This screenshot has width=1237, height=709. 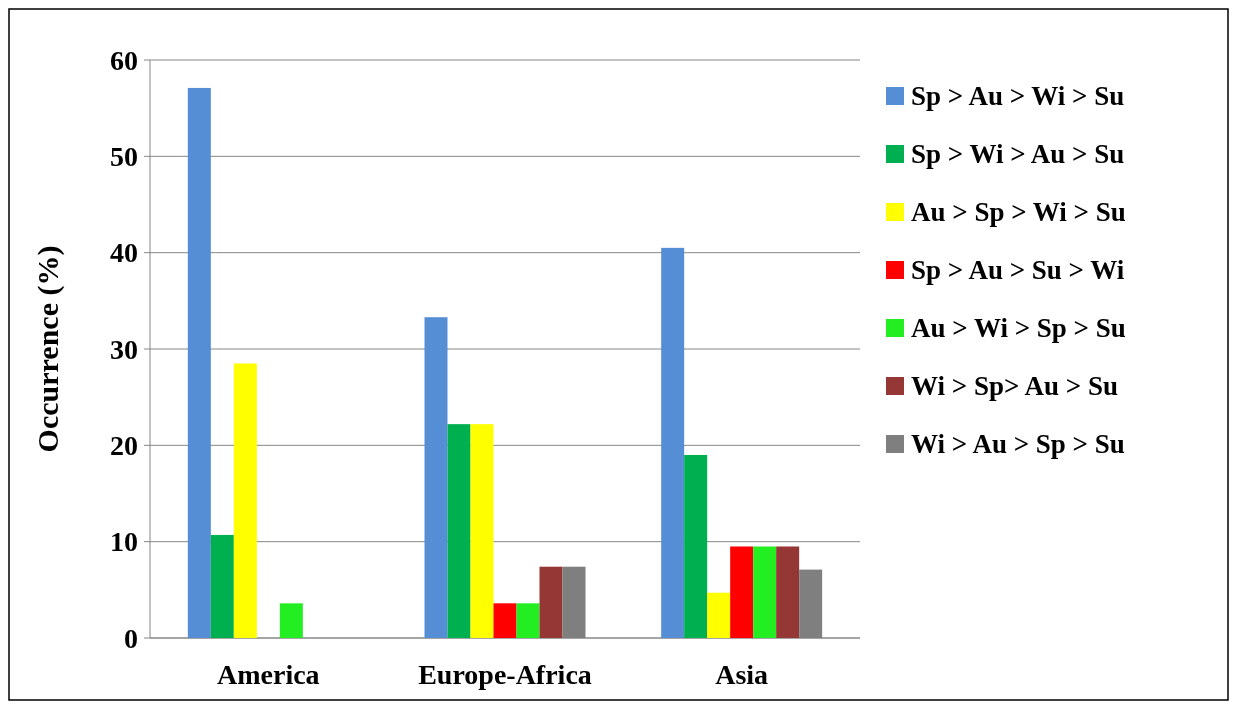 What do you see at coordinates (124, 446) in the screenshot?
I see `y-tick-label: 20` at bounding box center [124, 446].